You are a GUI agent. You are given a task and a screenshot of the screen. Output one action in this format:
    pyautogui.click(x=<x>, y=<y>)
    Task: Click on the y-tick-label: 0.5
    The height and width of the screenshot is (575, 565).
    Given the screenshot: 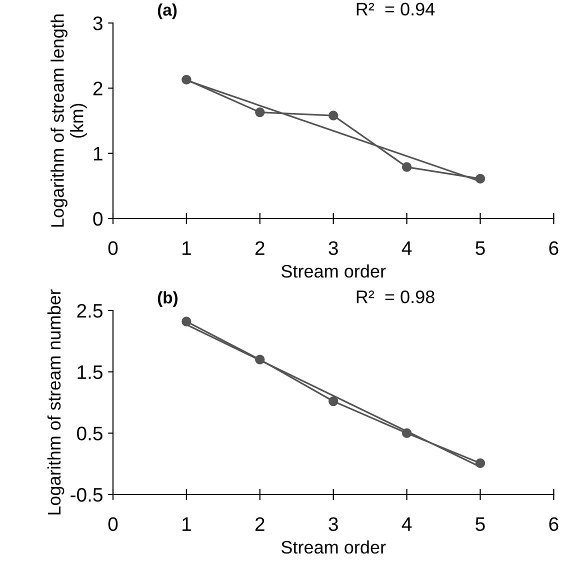 What is the action you would take?
    pyautogui.click(x=89, y=433)
    